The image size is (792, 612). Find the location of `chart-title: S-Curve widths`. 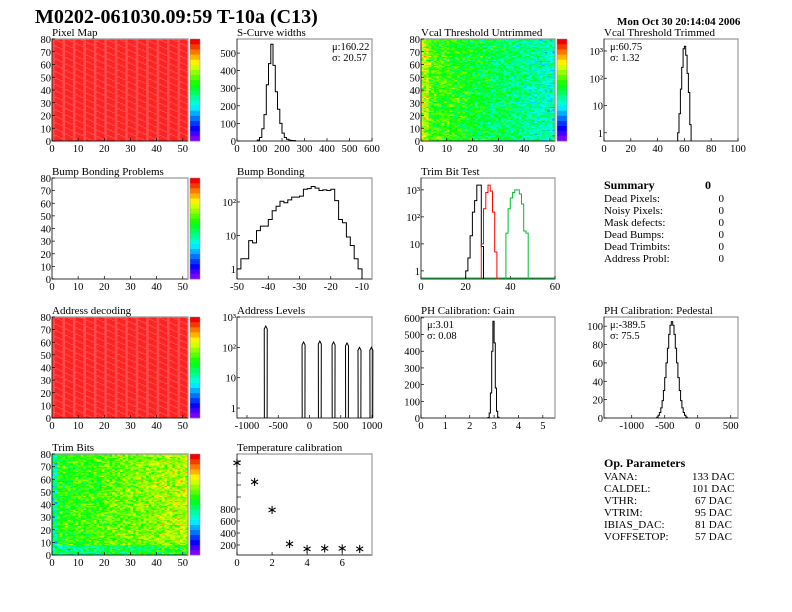

chart-title: S-Curve widths is located at coordinates (271, 33).